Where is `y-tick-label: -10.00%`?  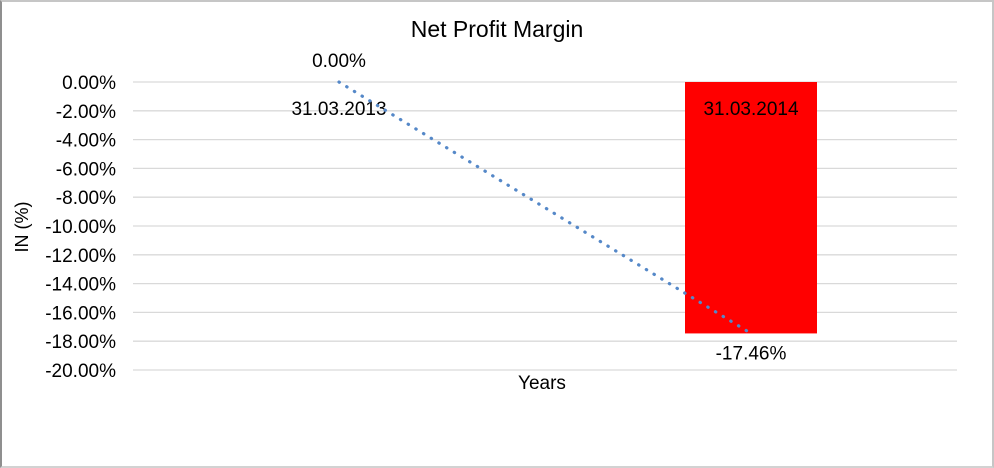
y-tick-label: -10.00% is located at coordinates (80, 227).